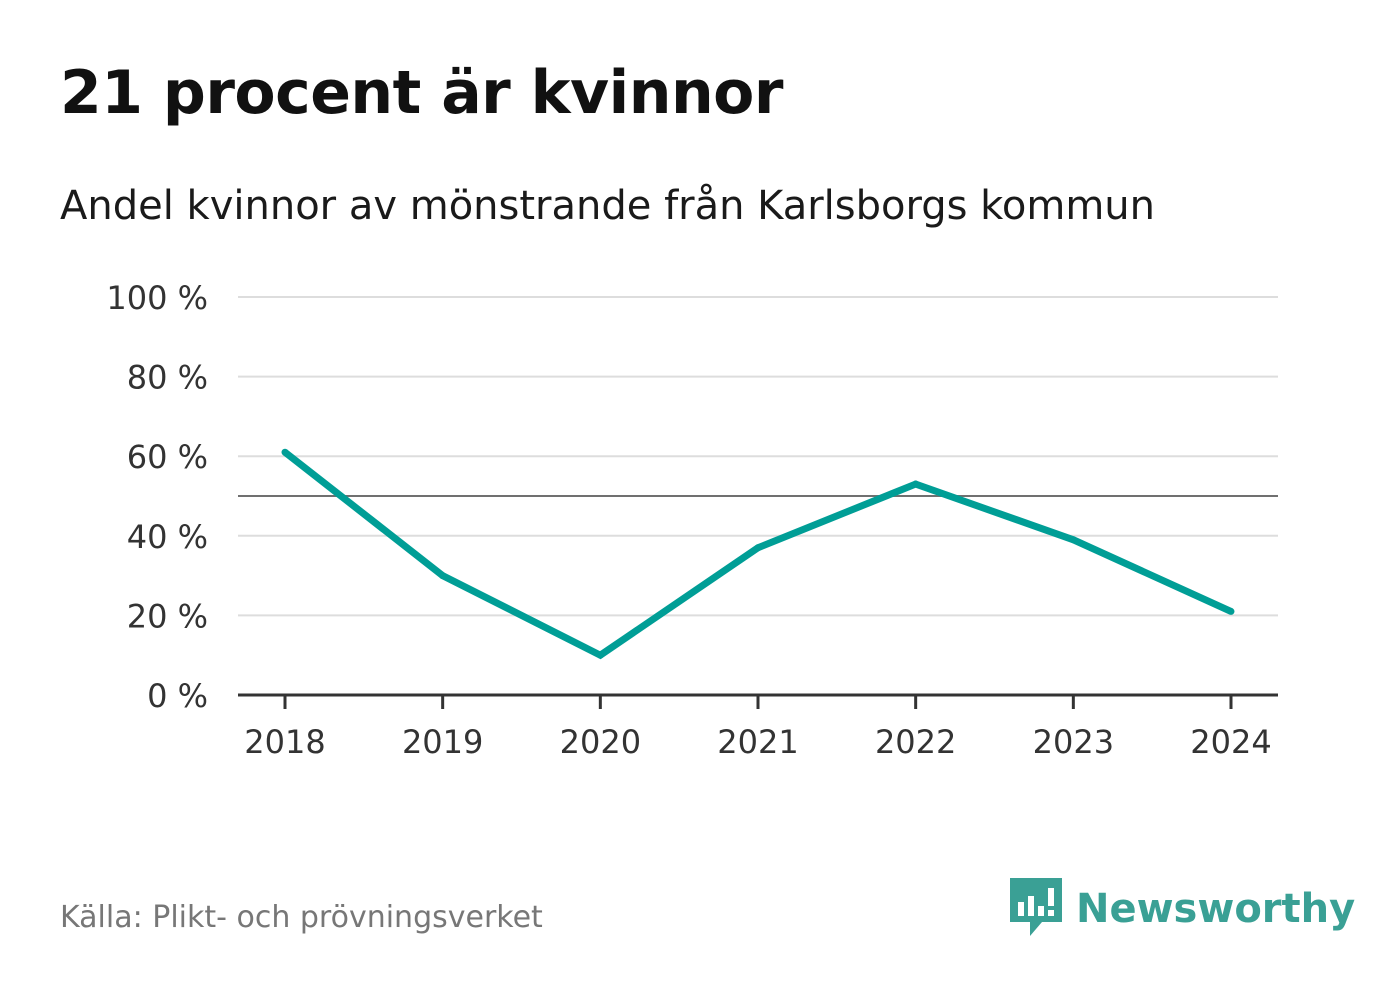 The image size is (1382, 999). I want to click on newsworthy-logo-icon, so click(1036, 907).